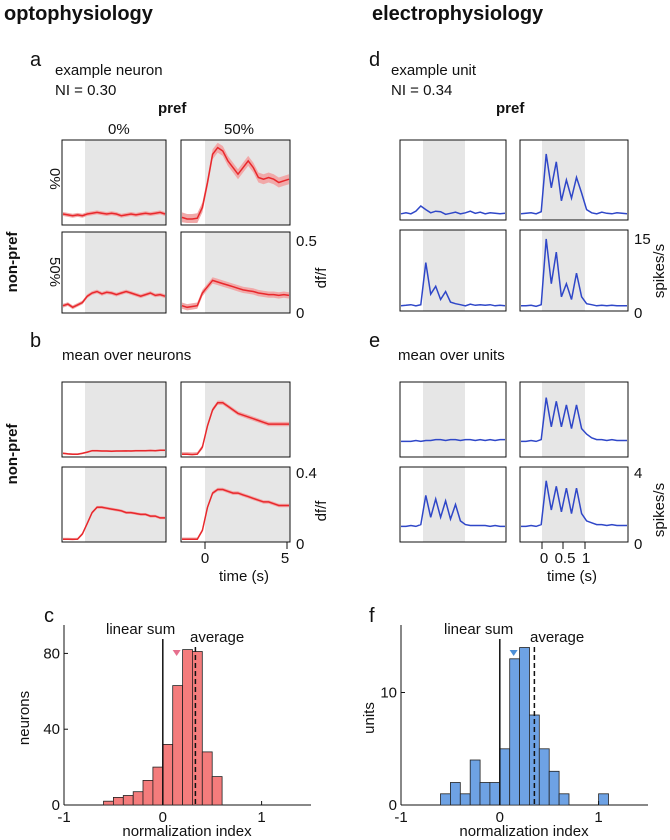  I want to click on c-linear-sum-label: linear sum, so click(140, 629).